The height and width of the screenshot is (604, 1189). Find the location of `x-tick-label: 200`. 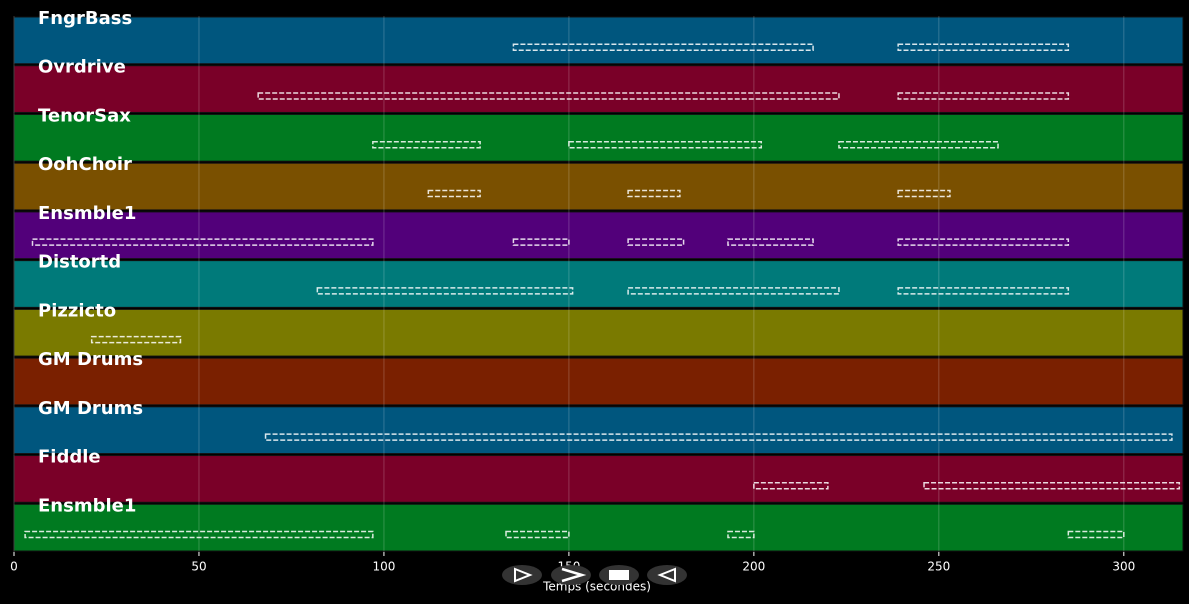

x-tick-label: 200 is located at coordinates (753, 567).